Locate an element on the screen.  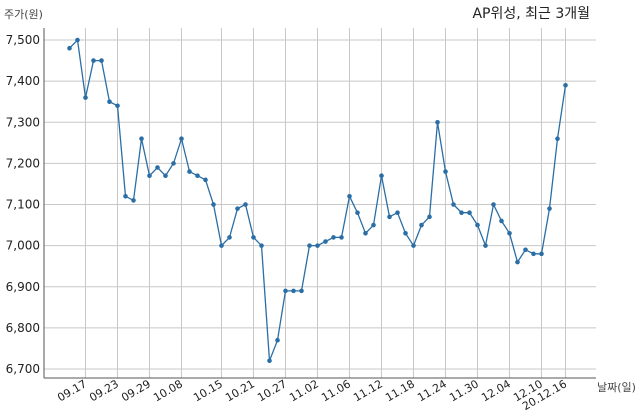
y-tick-label: 6,700 is located at coordinates (23, 369).